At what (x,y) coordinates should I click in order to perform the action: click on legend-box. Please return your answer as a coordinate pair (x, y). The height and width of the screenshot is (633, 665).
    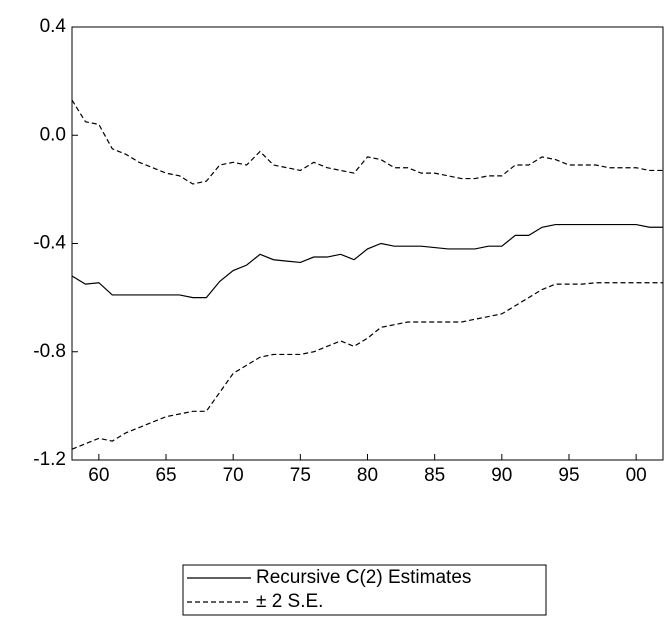
    Looking at the image, I should click on (364, 590).